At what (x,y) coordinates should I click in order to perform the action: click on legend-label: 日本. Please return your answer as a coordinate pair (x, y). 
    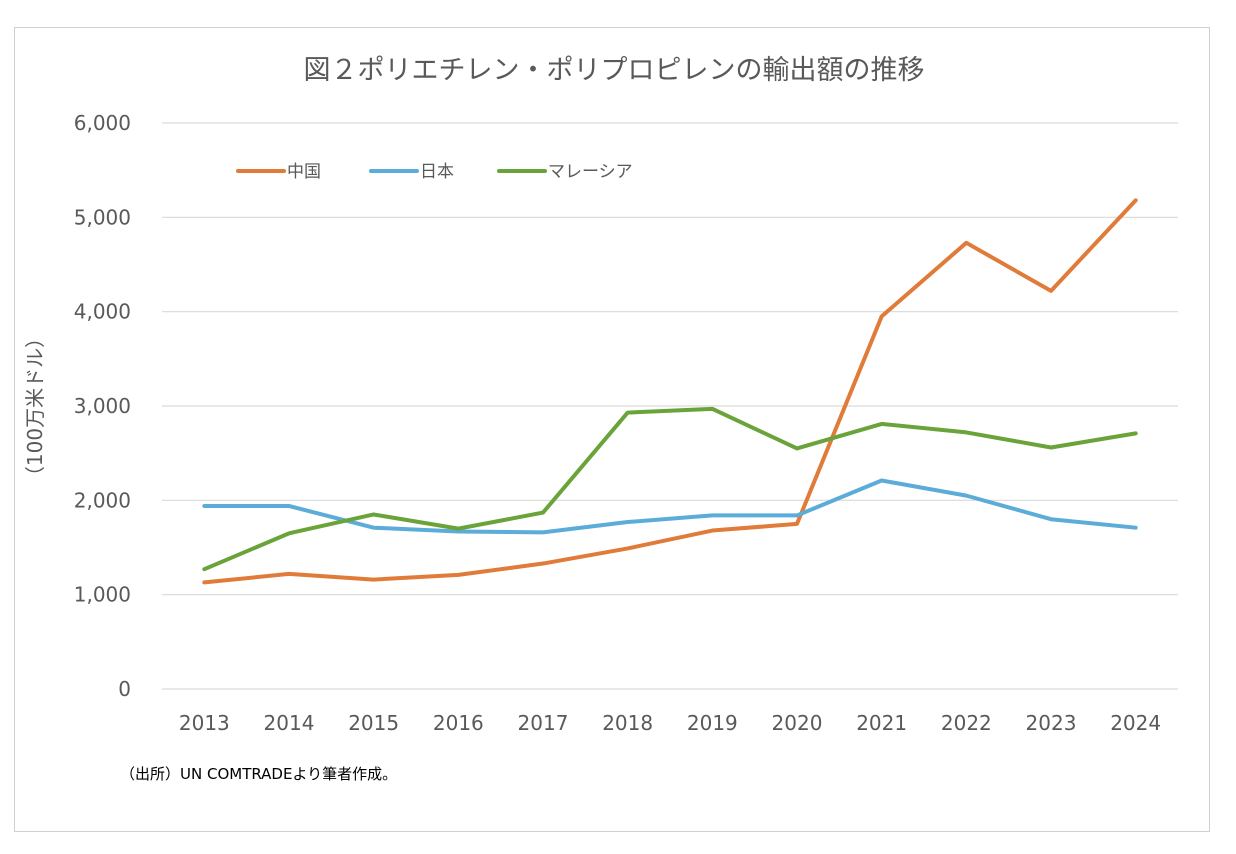
    Looking at the image, I should click on (437, 172).